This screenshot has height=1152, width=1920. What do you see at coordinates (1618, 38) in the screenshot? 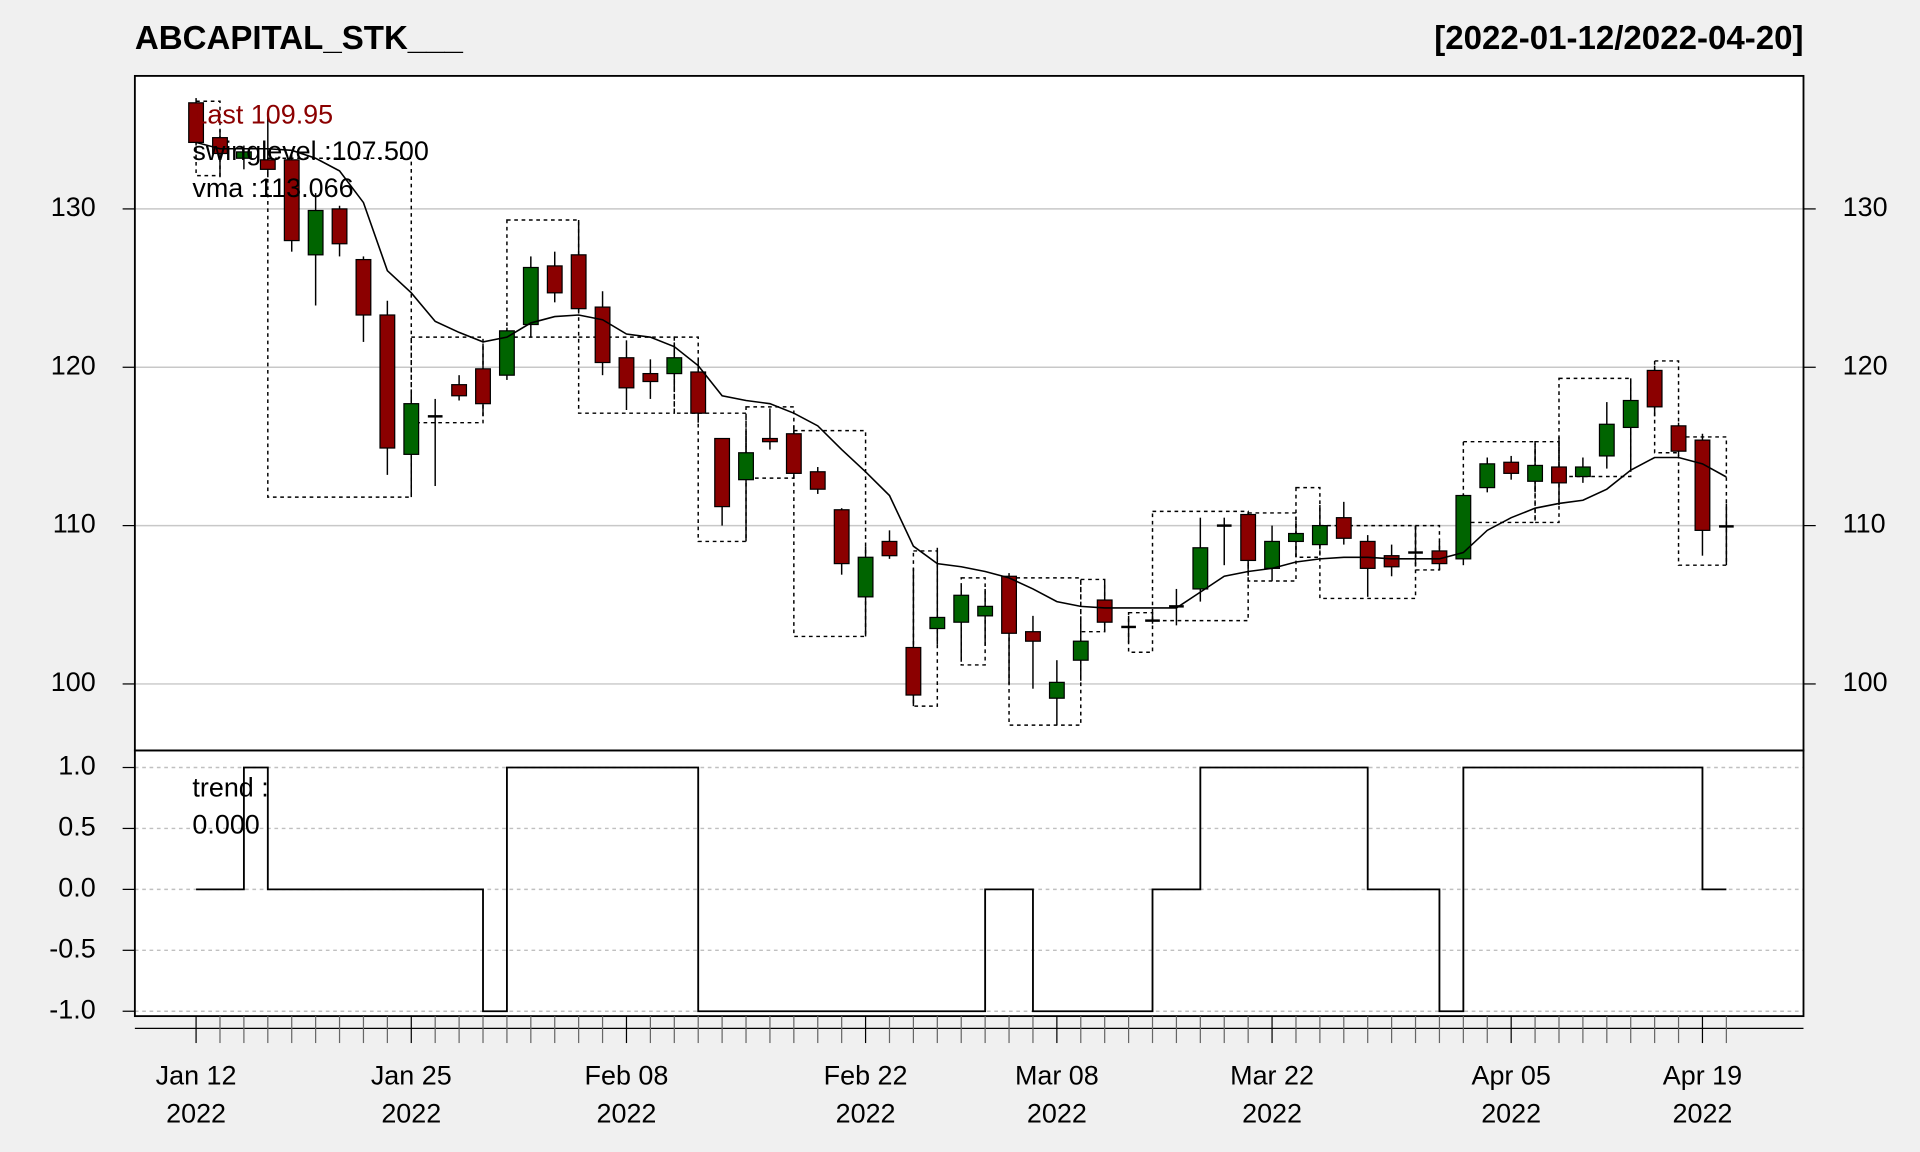
I see `date-range: [2022-01-12/2022-04-20]` at bounding box center [1618, 38].